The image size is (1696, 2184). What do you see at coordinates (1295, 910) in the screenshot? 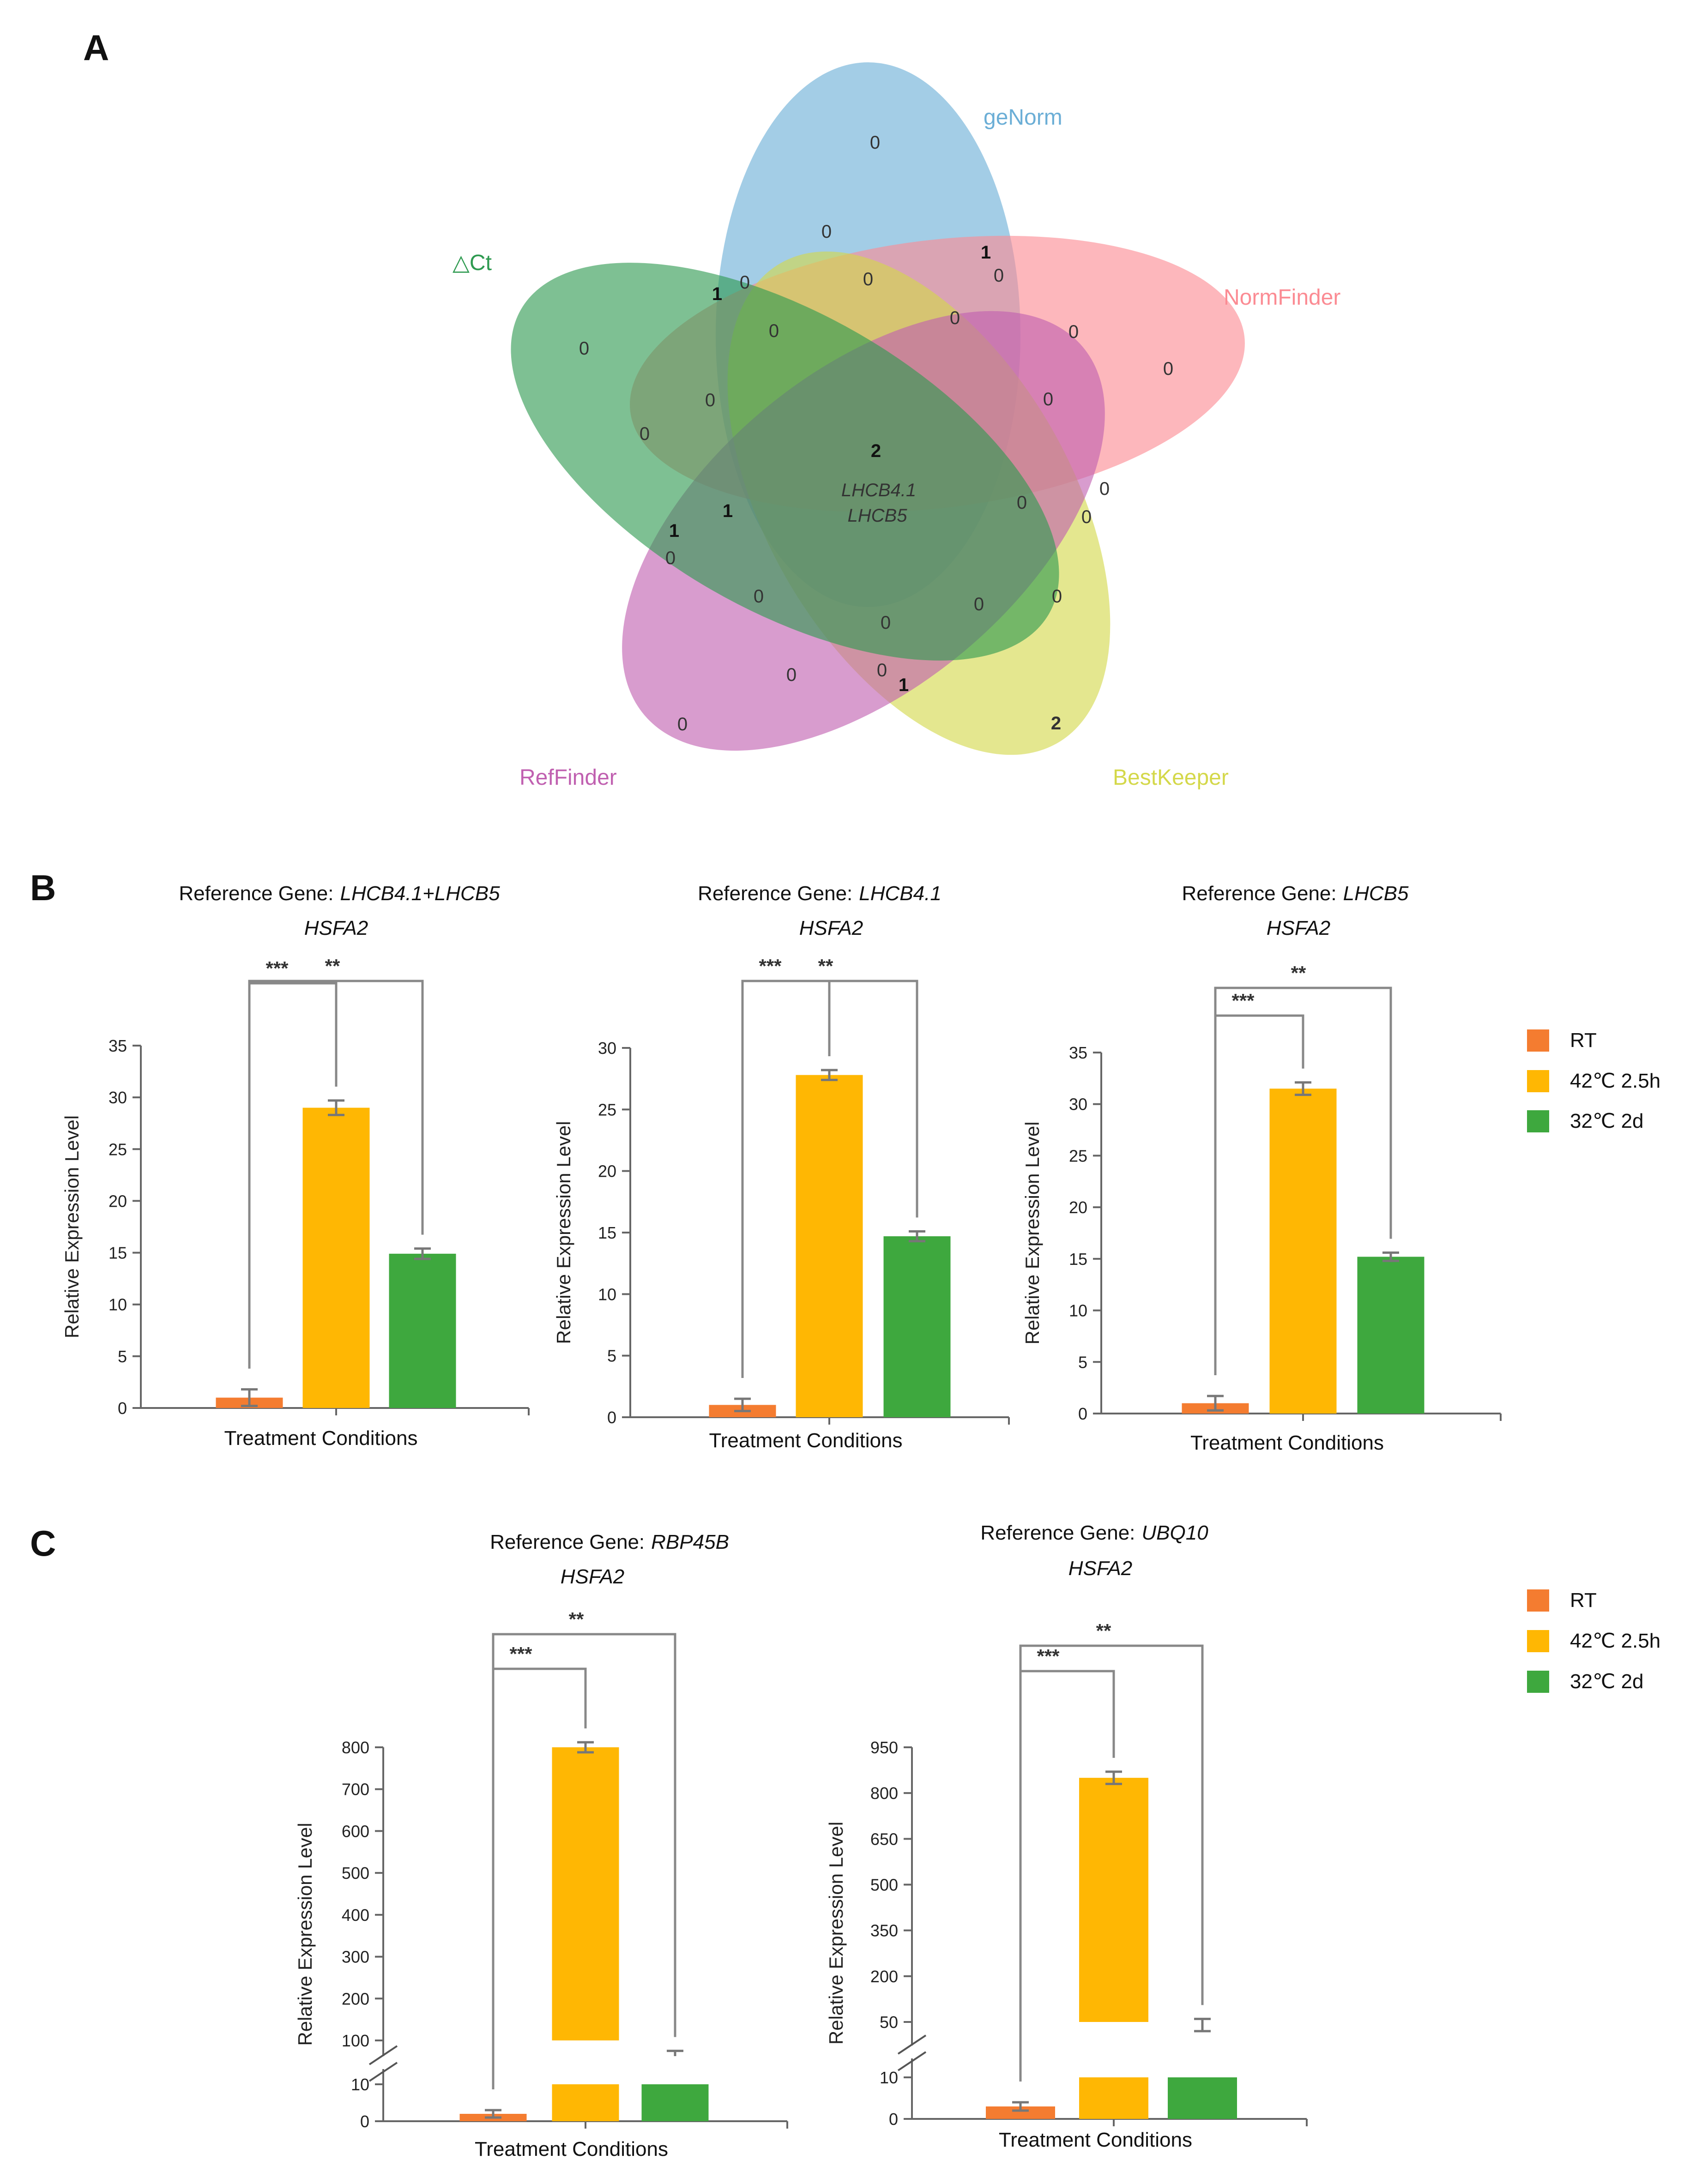
I see `chart-title-b3: Reference Gene: LHCB5 HSFA2` at bounding box center [1295, 910].